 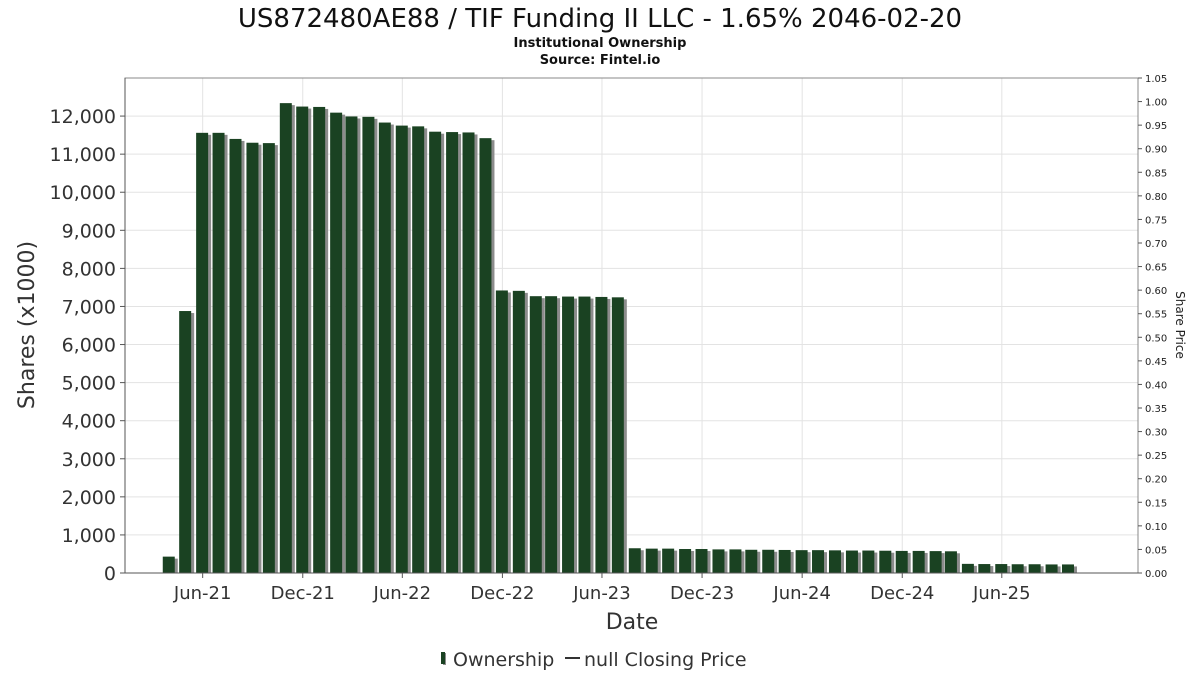 What do you see at coordinates (1156, 433) in the screenshot?
I see `y2-tick-label: 0.30` at bounding box center [1156, 433].